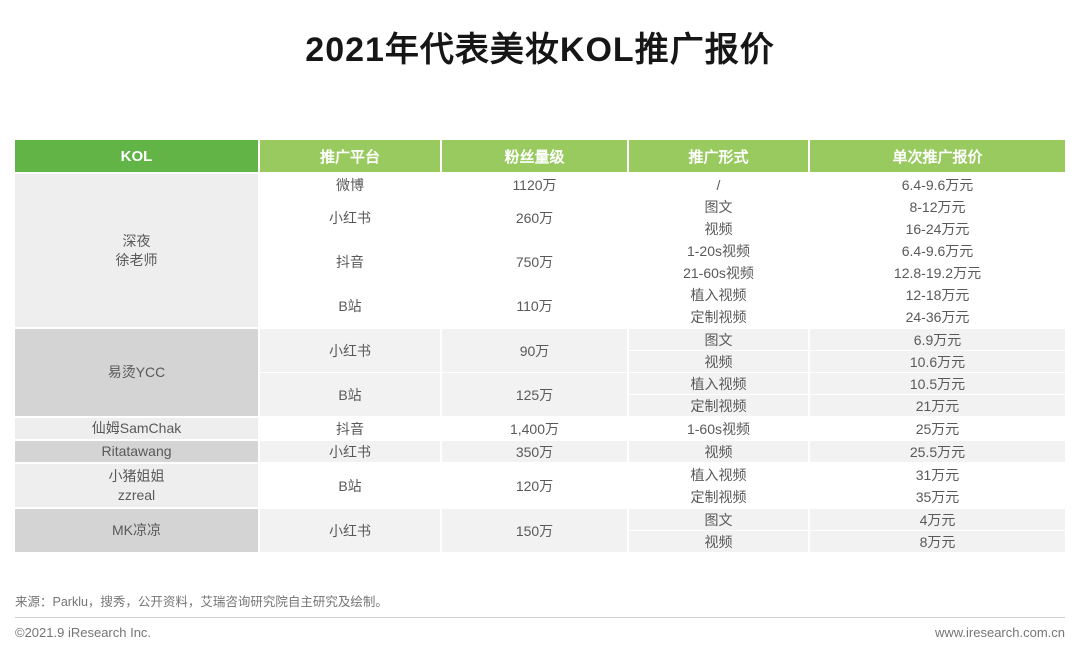  I want to click on fans-cell: 350万, so click(534, 451).